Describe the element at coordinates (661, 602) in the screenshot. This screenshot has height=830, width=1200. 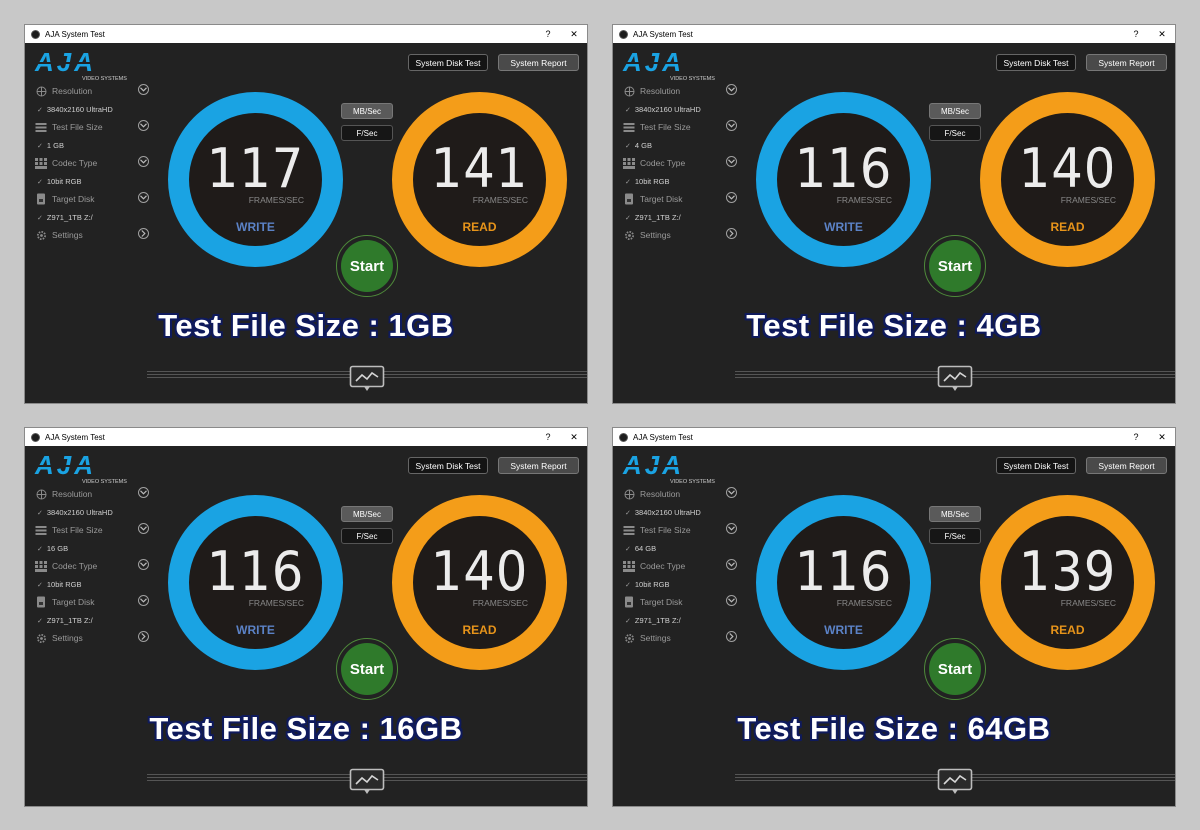
I see `sidebar-label: Target Disk` at that location.